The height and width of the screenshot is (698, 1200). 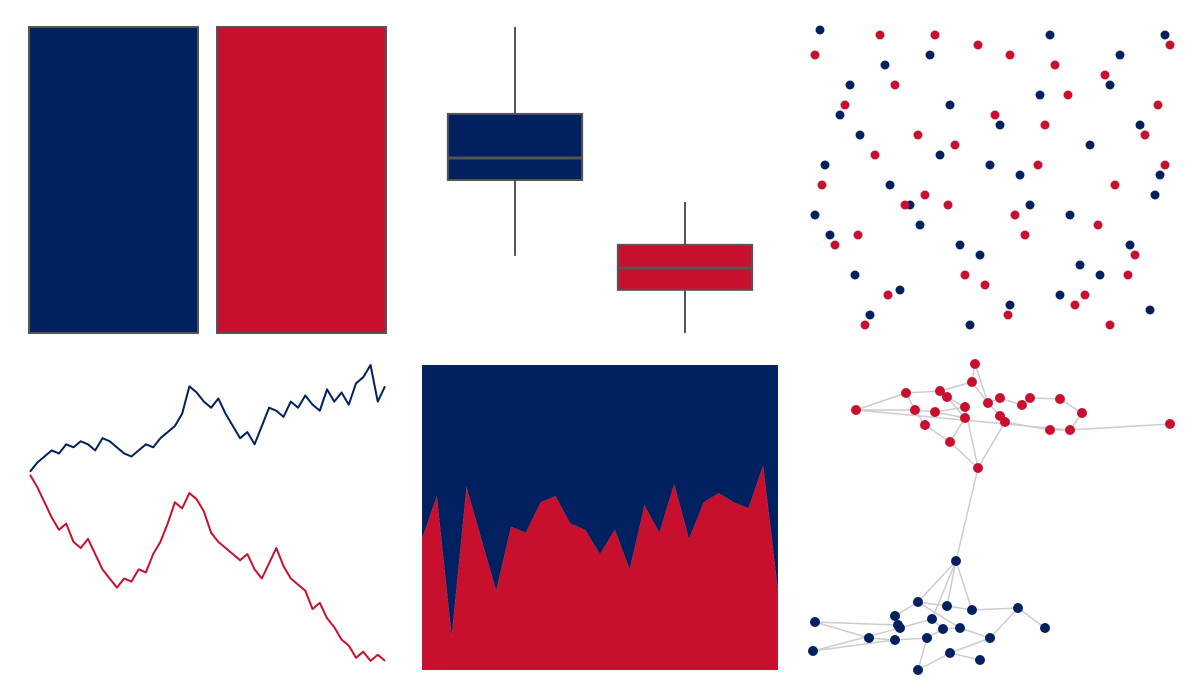 I want to click on line, so click(x=207, y=568).